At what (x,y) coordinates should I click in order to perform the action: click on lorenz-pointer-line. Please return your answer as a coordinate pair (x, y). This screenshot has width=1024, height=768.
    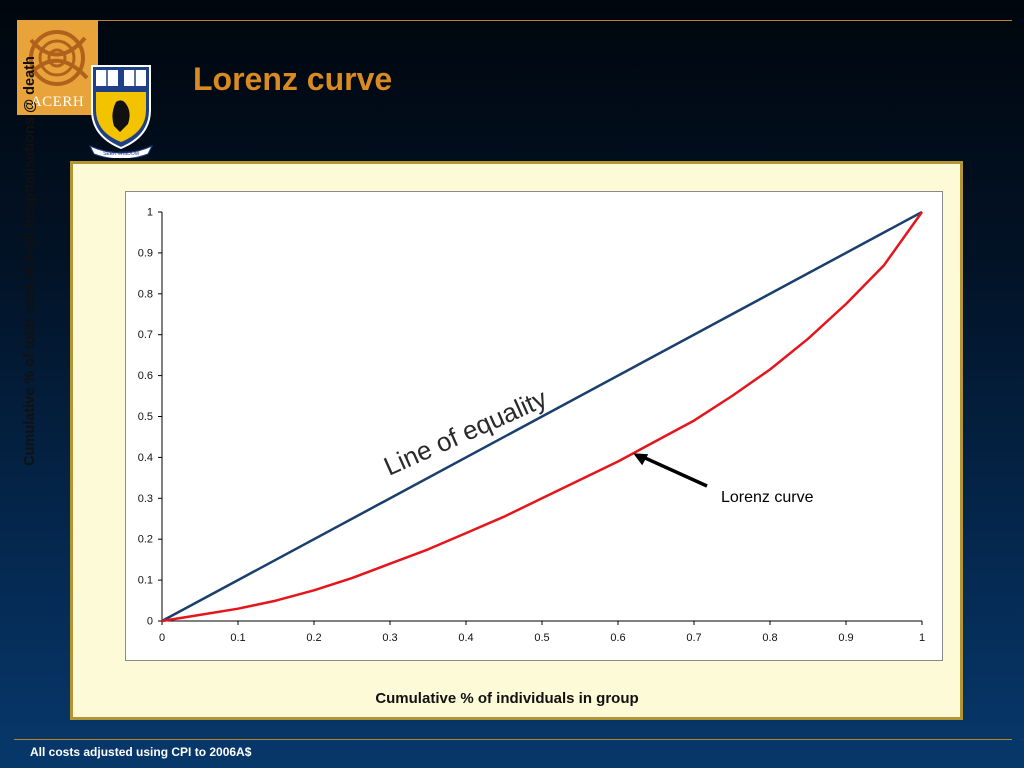
    Looking at the image, I should click on (673, 470).